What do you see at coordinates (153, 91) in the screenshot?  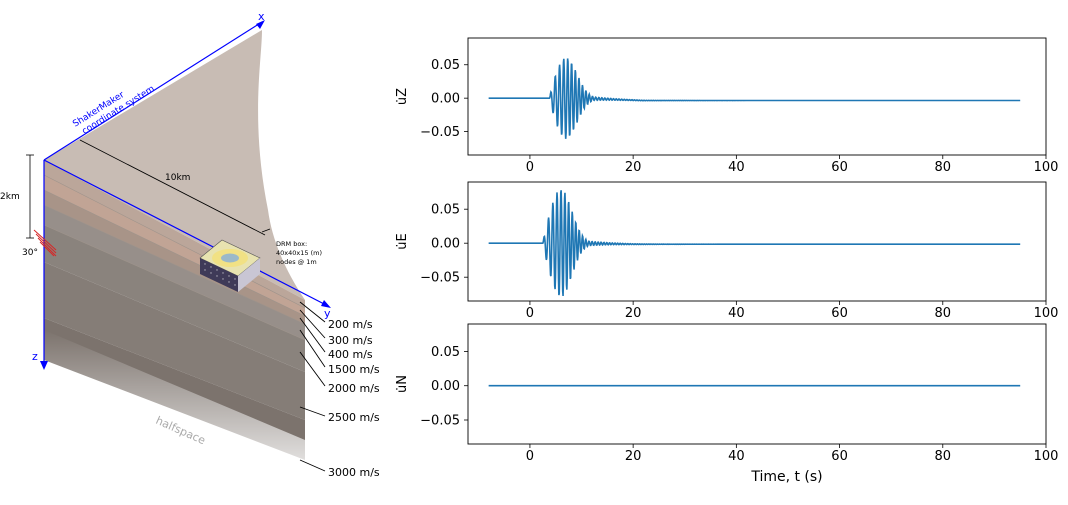 I see `x-axis-line` at bounding box center [153, 91].